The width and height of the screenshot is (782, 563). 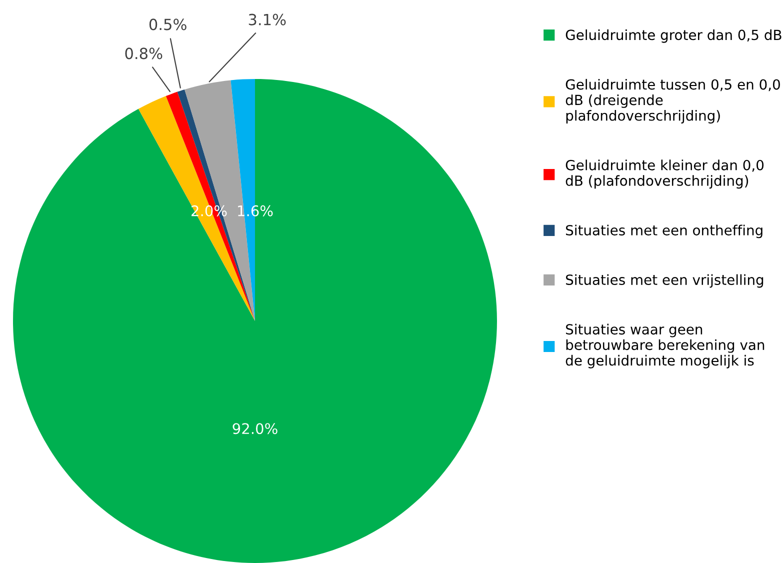 What do you see at coordinates (665, 281) in the screenshot?
I see `legend-label: Situaties met een vrijstelling` at bounding box center [665, 281].